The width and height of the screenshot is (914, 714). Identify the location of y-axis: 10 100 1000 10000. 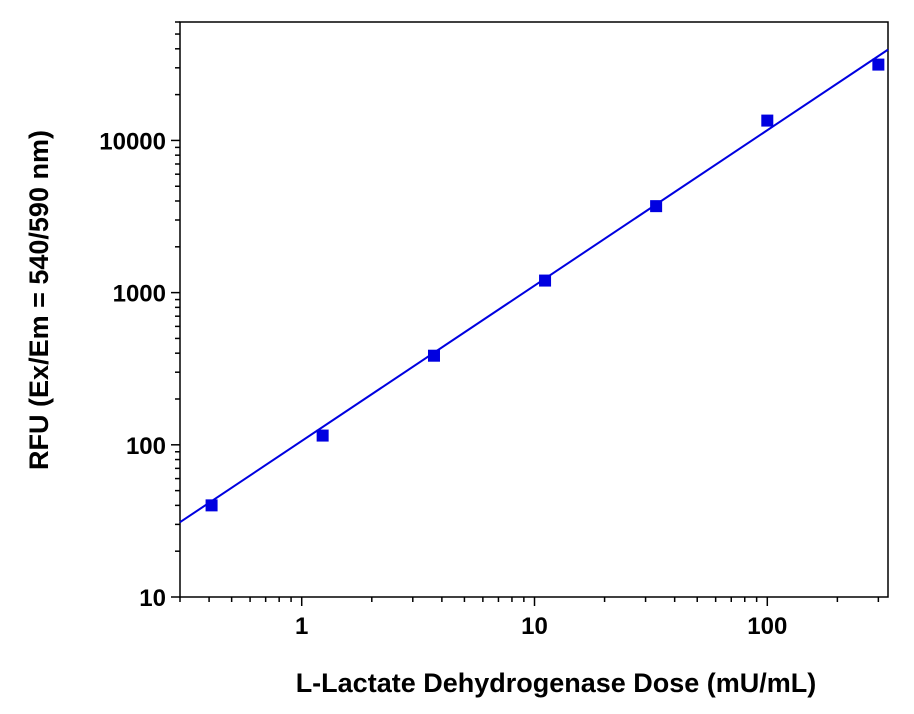
(139, 316).